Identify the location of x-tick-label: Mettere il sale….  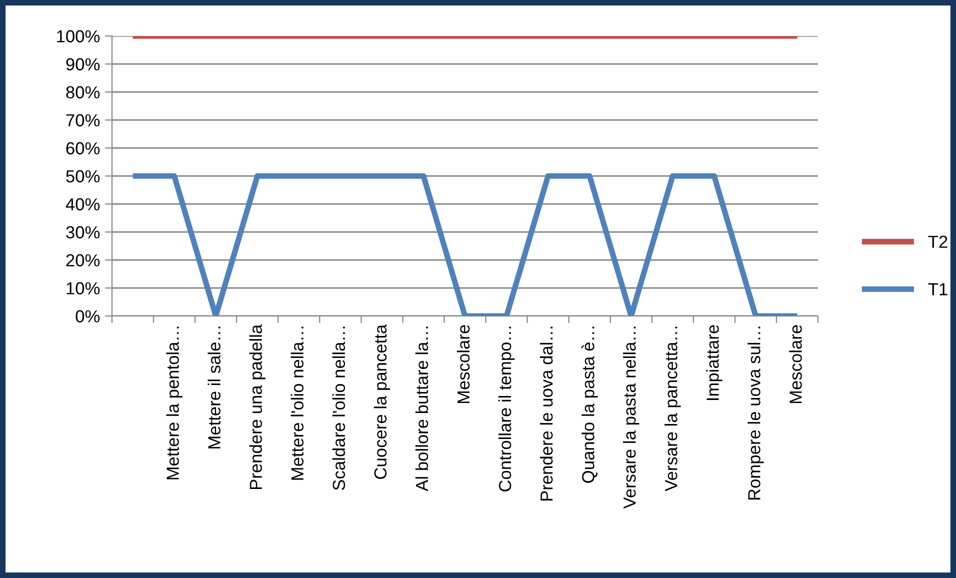
(214, 387).